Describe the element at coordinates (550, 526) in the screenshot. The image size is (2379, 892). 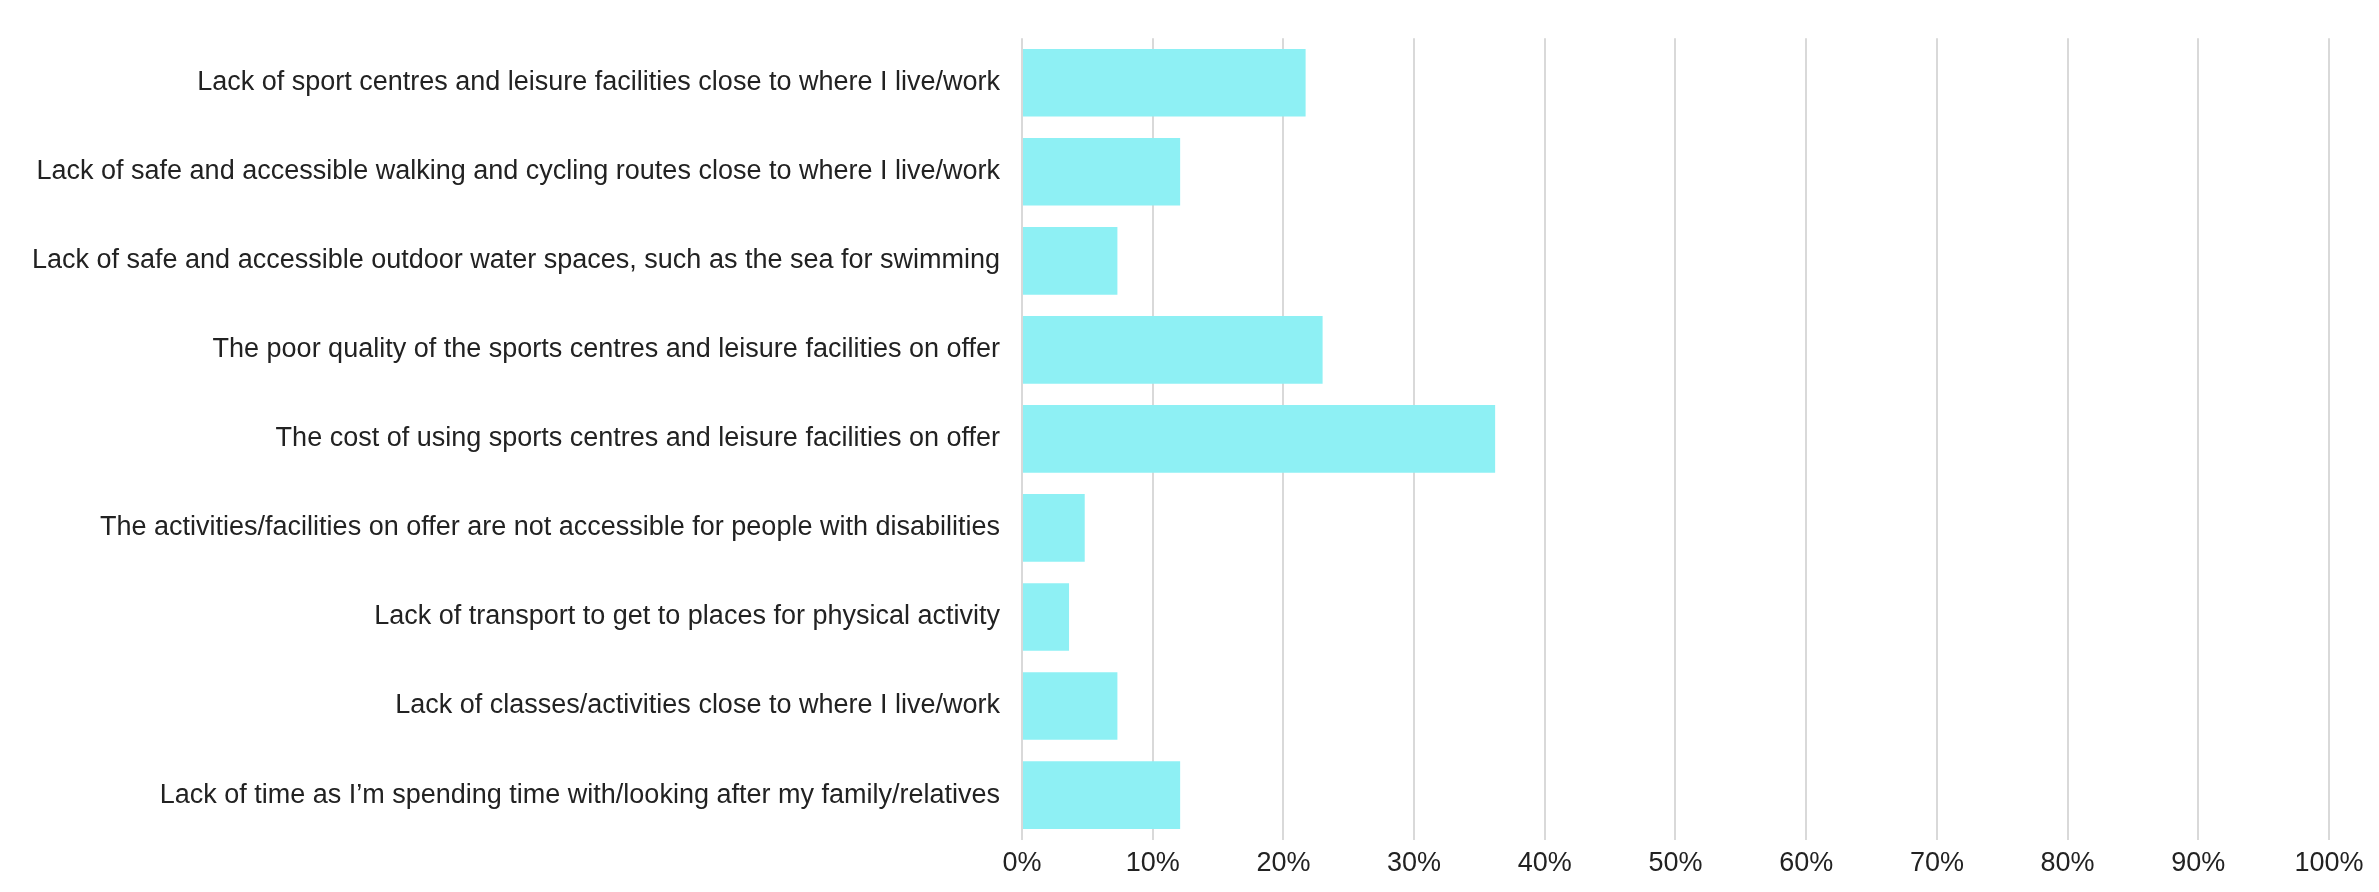
I see `y-tick-label: The activities/facilities on offer are not accessible for people with disabilities` at that location.